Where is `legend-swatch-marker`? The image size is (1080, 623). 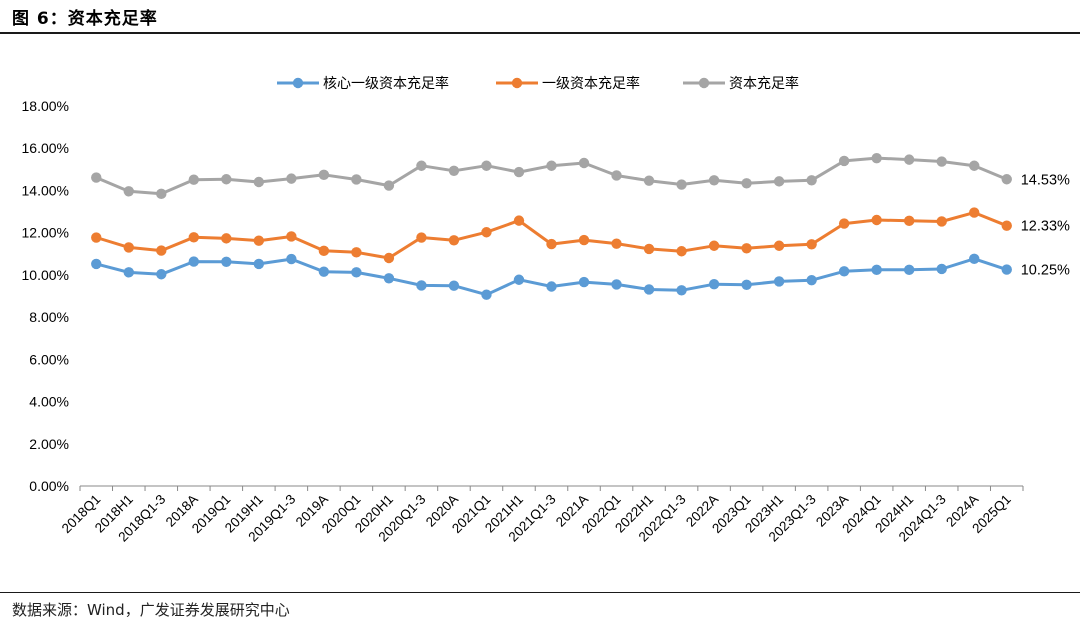
legend-swatch-marker is located at coordinates (517, 83).